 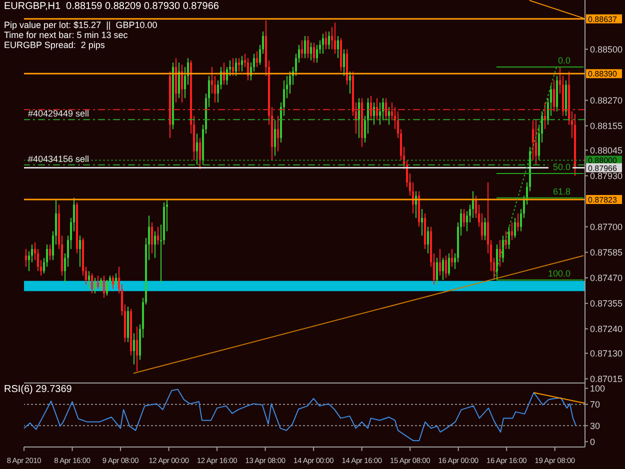 I want to click on y-tick-label: 0.87700, so click(x=606, y=227).